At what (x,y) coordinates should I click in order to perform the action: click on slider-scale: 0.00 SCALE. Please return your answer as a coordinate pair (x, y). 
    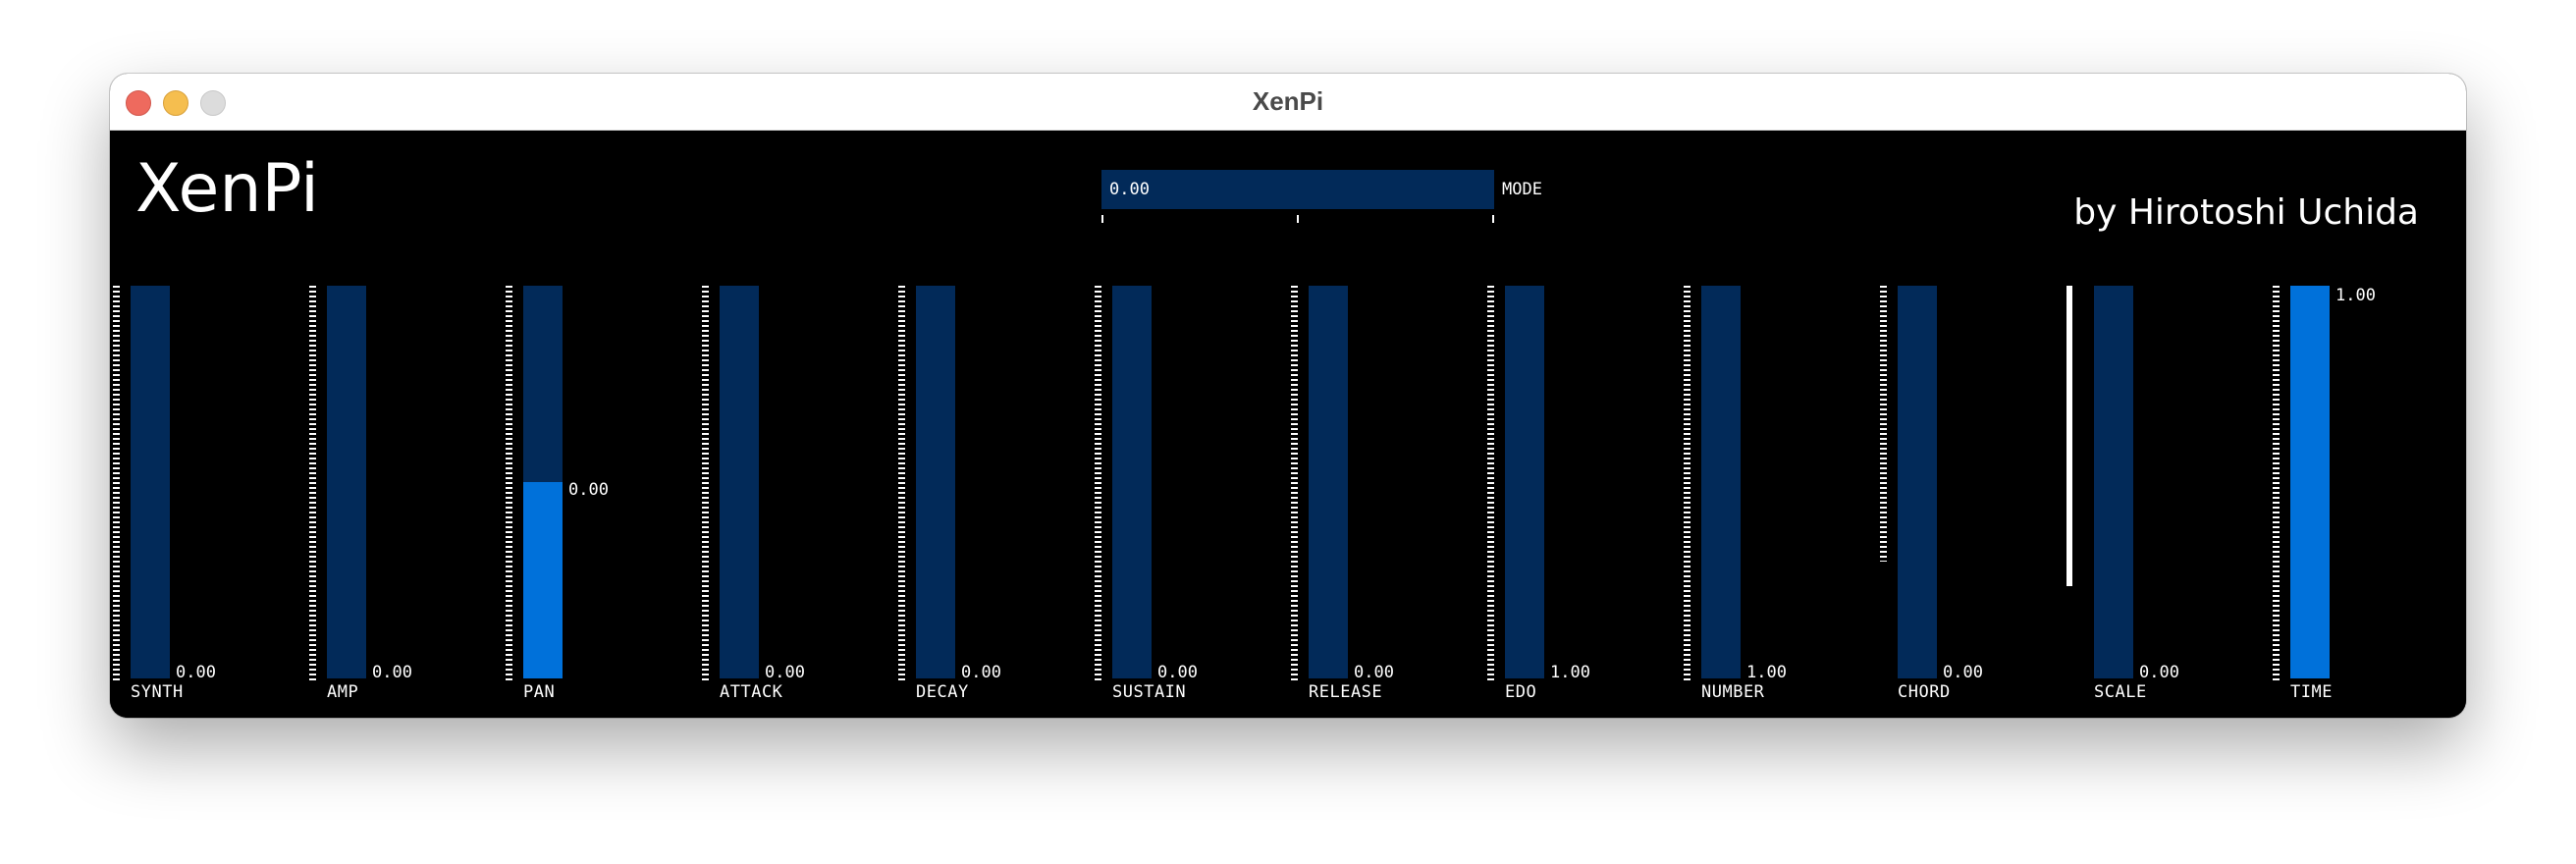
    Looking at the image, I should click on (2169, 497).